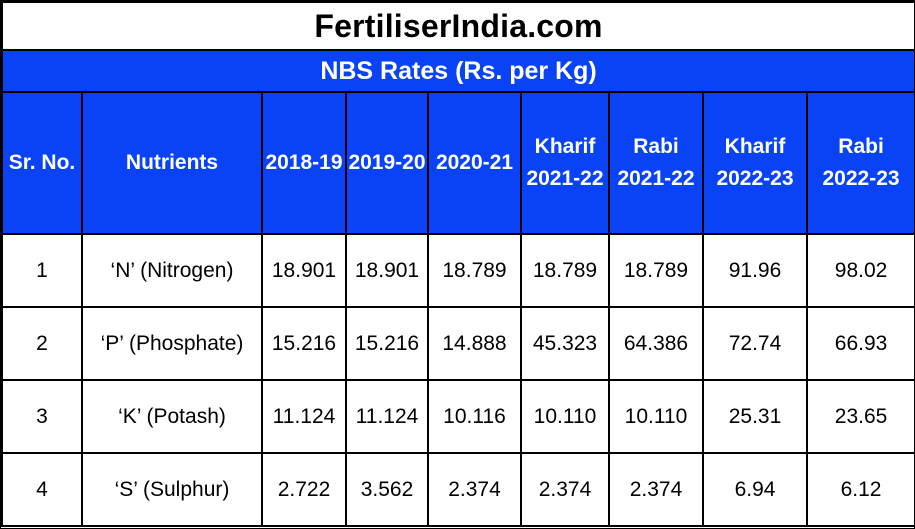  I want to click on cell-value: 64.386, so click(656, 343).